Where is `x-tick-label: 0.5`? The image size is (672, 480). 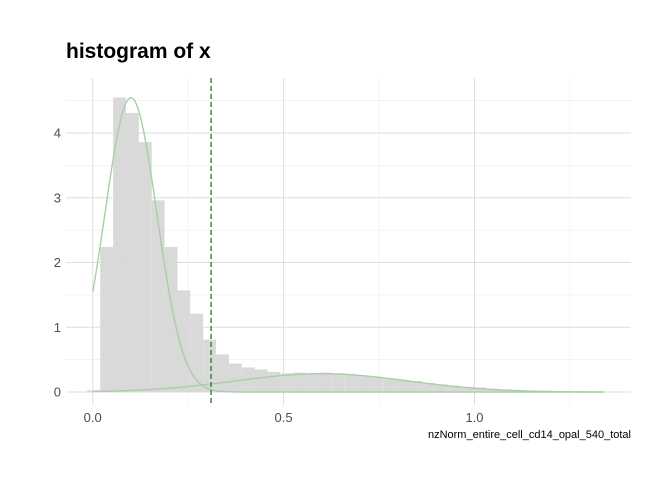
x-tick-label: 0.5 is located at coordinates (284, 417).